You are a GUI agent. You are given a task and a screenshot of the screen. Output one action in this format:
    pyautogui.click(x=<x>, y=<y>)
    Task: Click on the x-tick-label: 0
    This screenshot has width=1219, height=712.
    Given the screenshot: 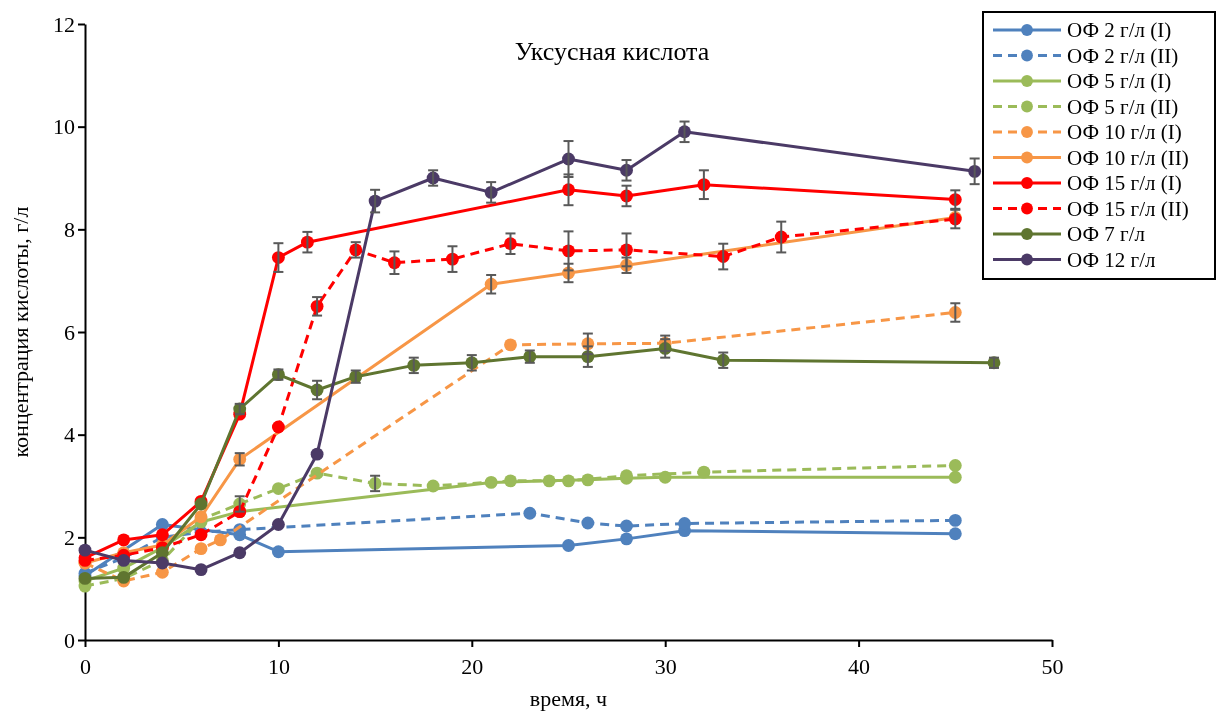 What is the action you would take?
    pyautogui.click(x=85, y=667)
    